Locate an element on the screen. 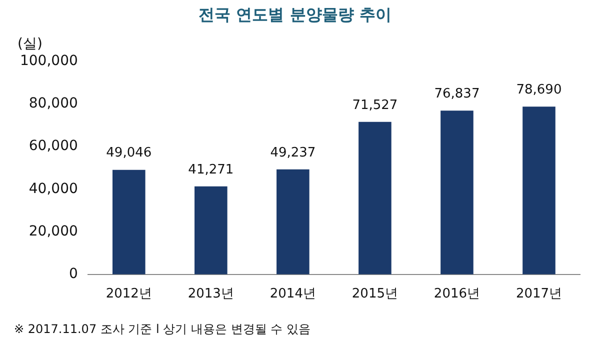  y-axis-title: (실) is located at coordinates (30, 44).